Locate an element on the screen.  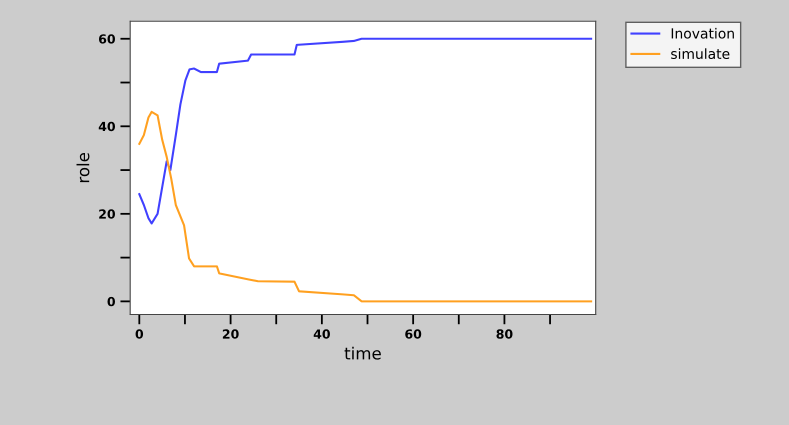
legend-label: Inovation is located at coordinates (703, 33).